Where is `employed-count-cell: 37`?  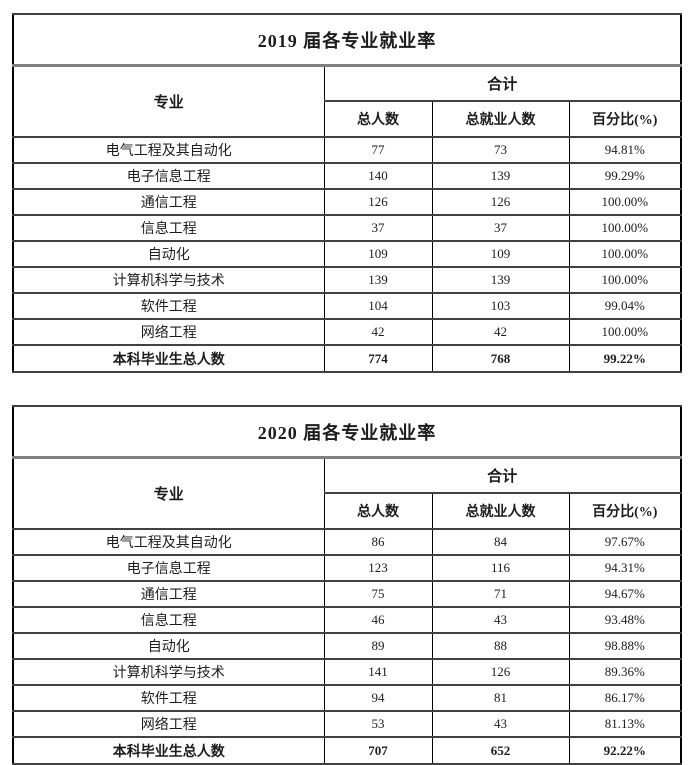 employed-count-cell: 37 is located at coordinates (500, 228).